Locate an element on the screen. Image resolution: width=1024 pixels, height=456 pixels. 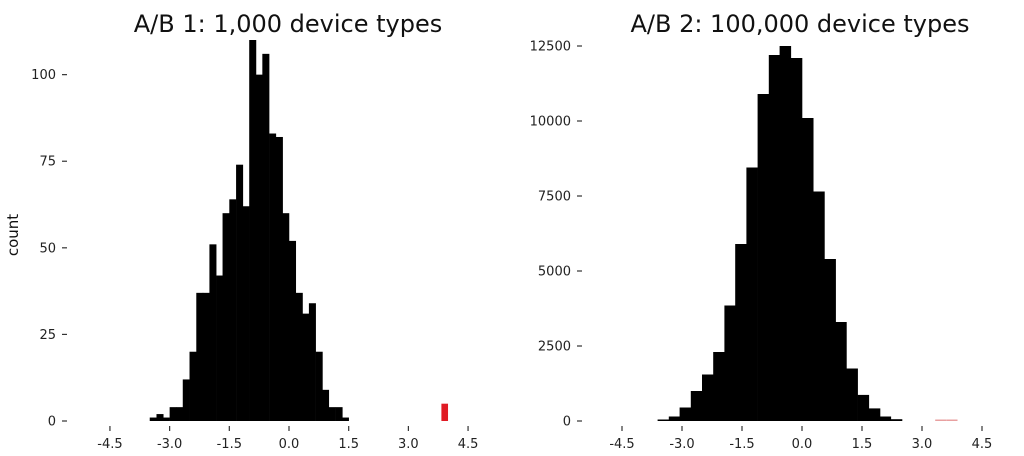
y-tick-label: 2500 is located at coordinates (554, 347).